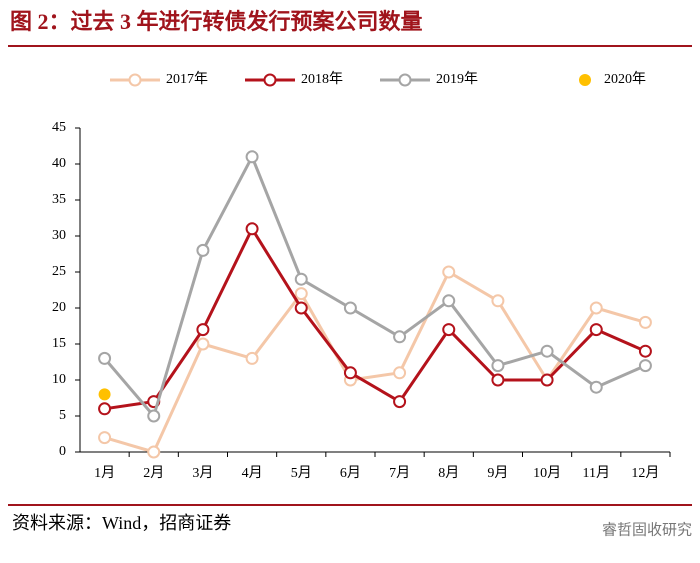 This screenshot has height=563, width=700. Describe the element at coordinates (59, 343) in the screenshot. I see `y-tick-label: 15` at that location.